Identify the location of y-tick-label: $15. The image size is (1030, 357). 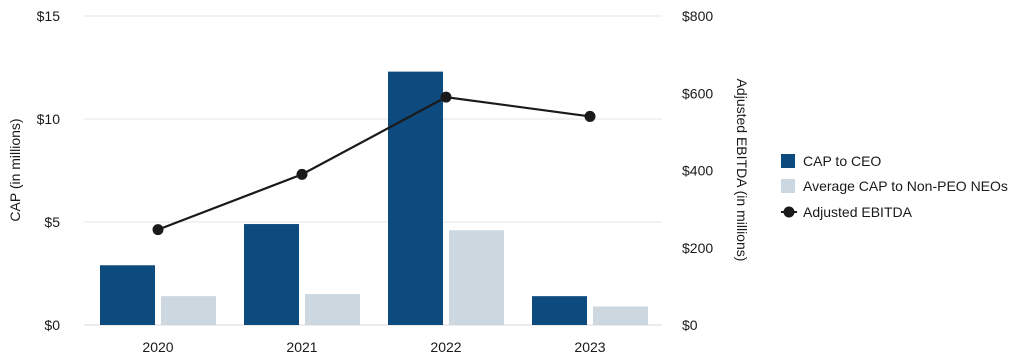
(49, 16).